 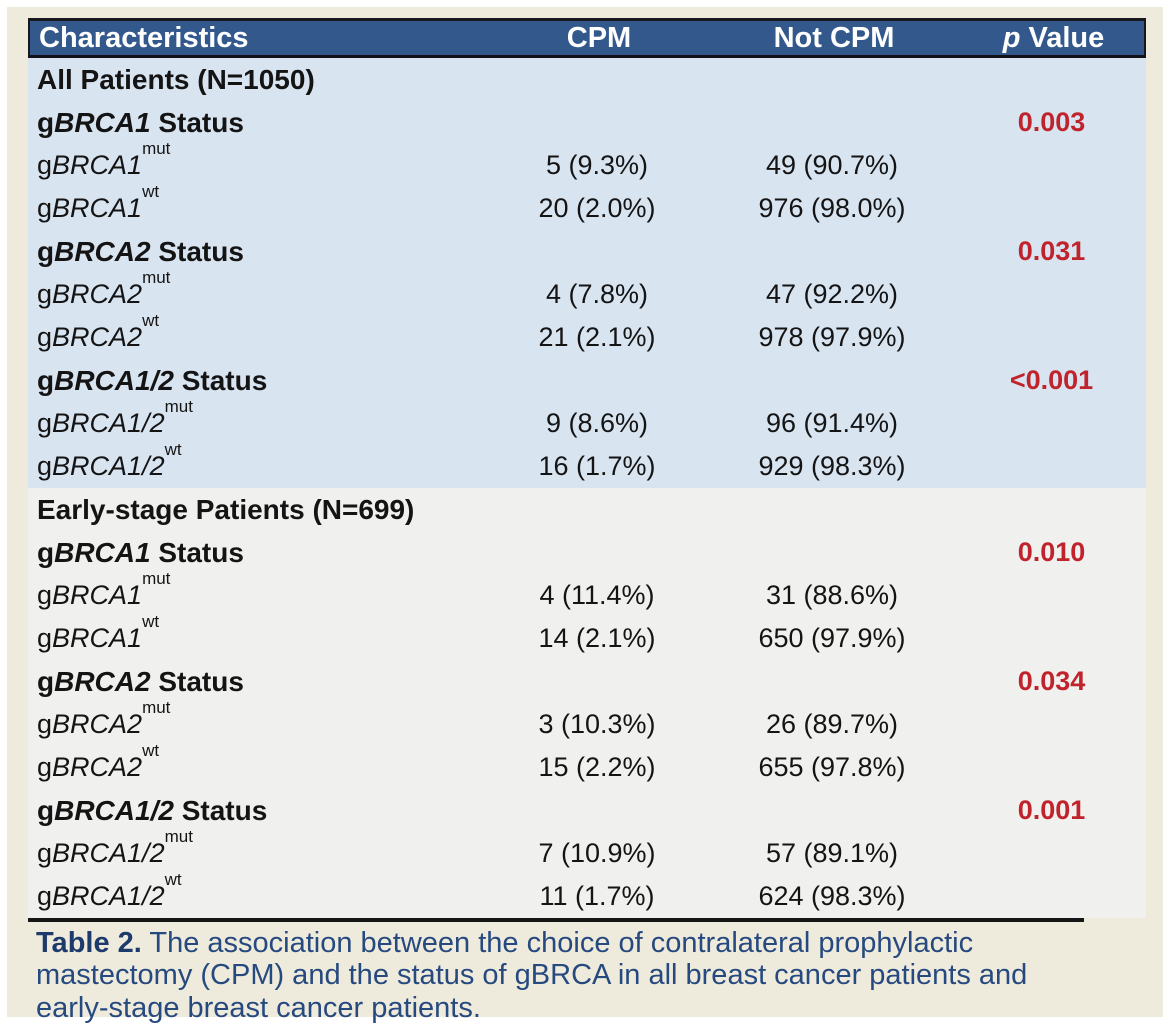 I want to click on p-value: 0.034, so click(x=1051, y=681).